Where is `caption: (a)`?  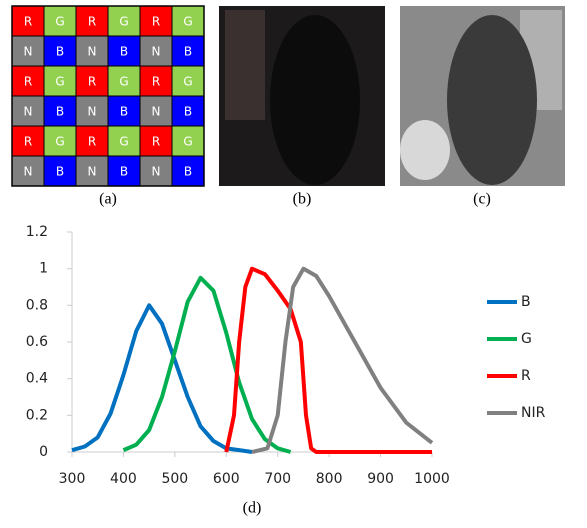
caption: (a) is located at coordinates (108, 199).